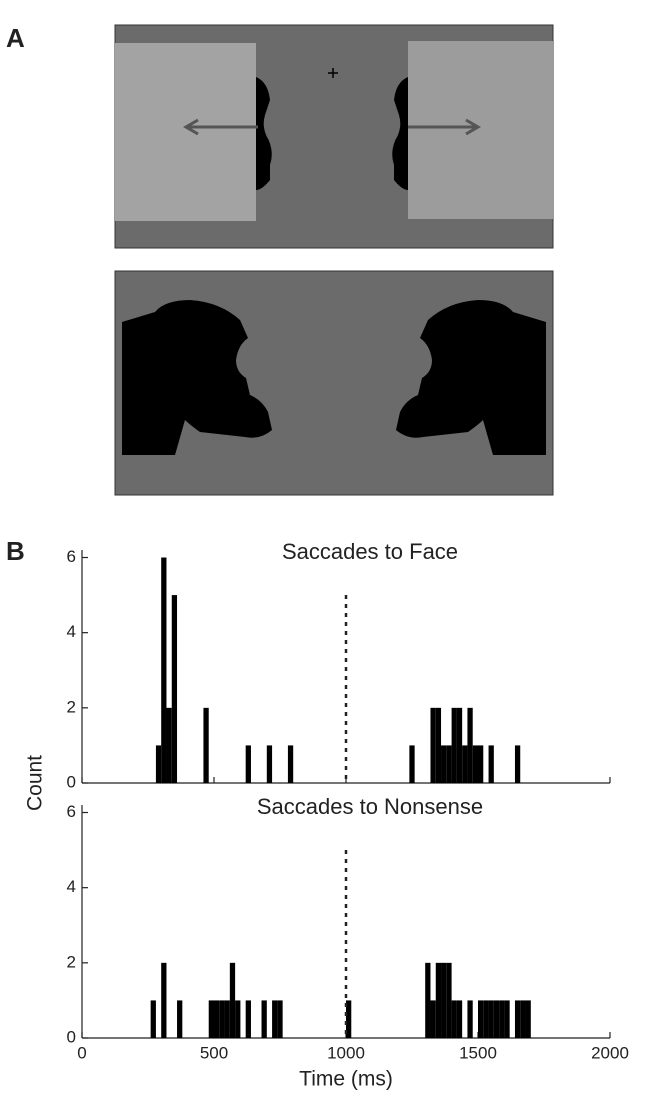 Image resolution: width=660 pixels, height=1115 pixels. Describe the element at coordinates (346, 1052) in the screenshot. I see `x-tick-label: 1000` at that location.